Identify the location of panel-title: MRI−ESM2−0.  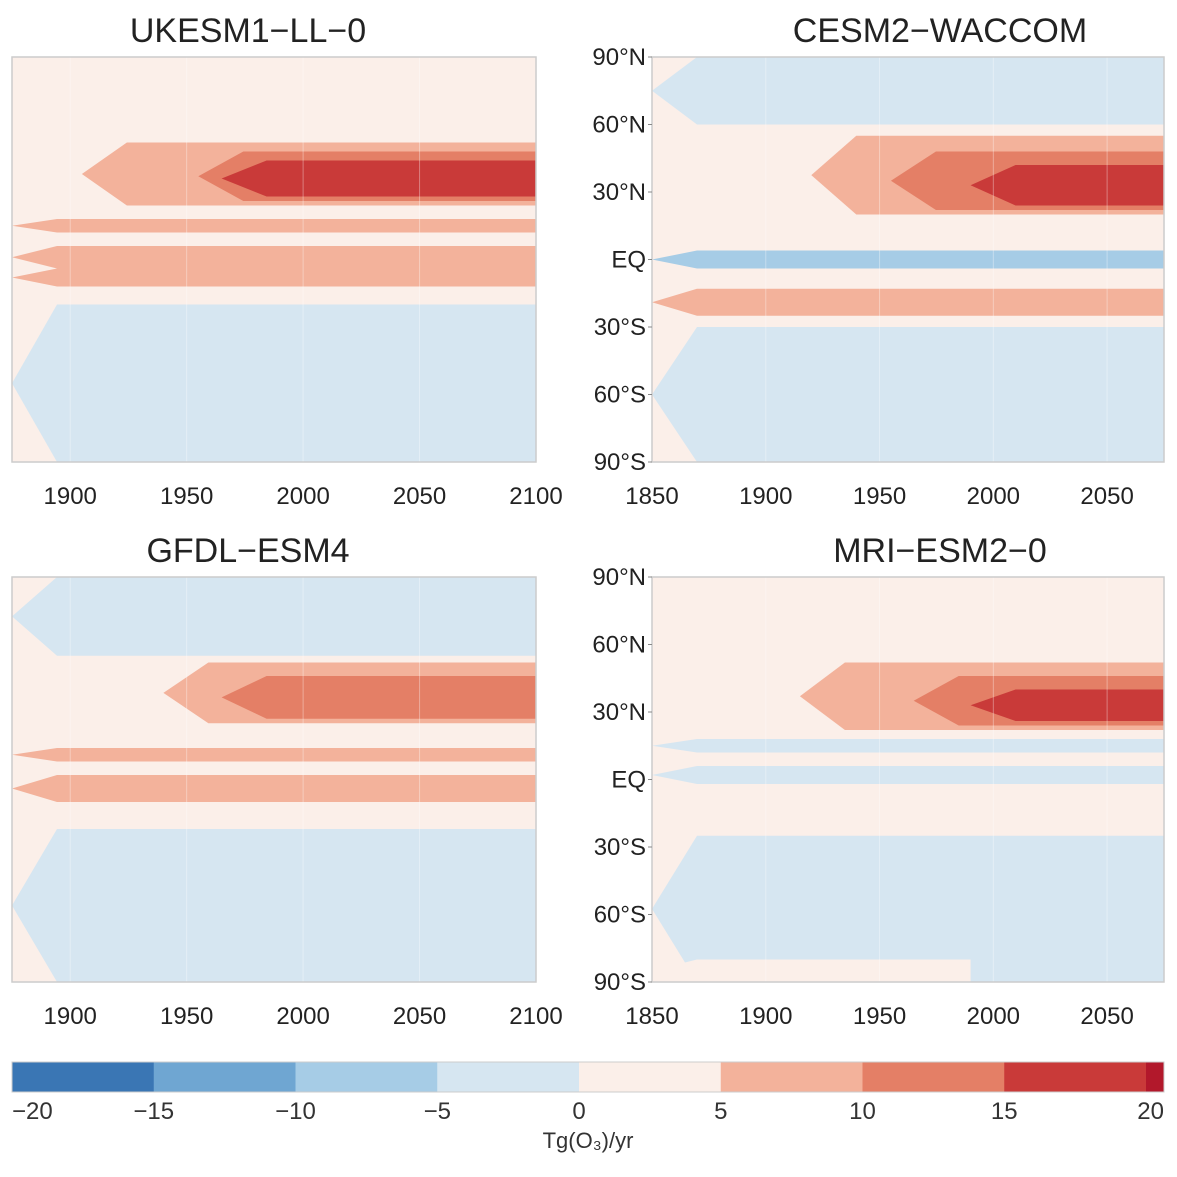
(940, 551).